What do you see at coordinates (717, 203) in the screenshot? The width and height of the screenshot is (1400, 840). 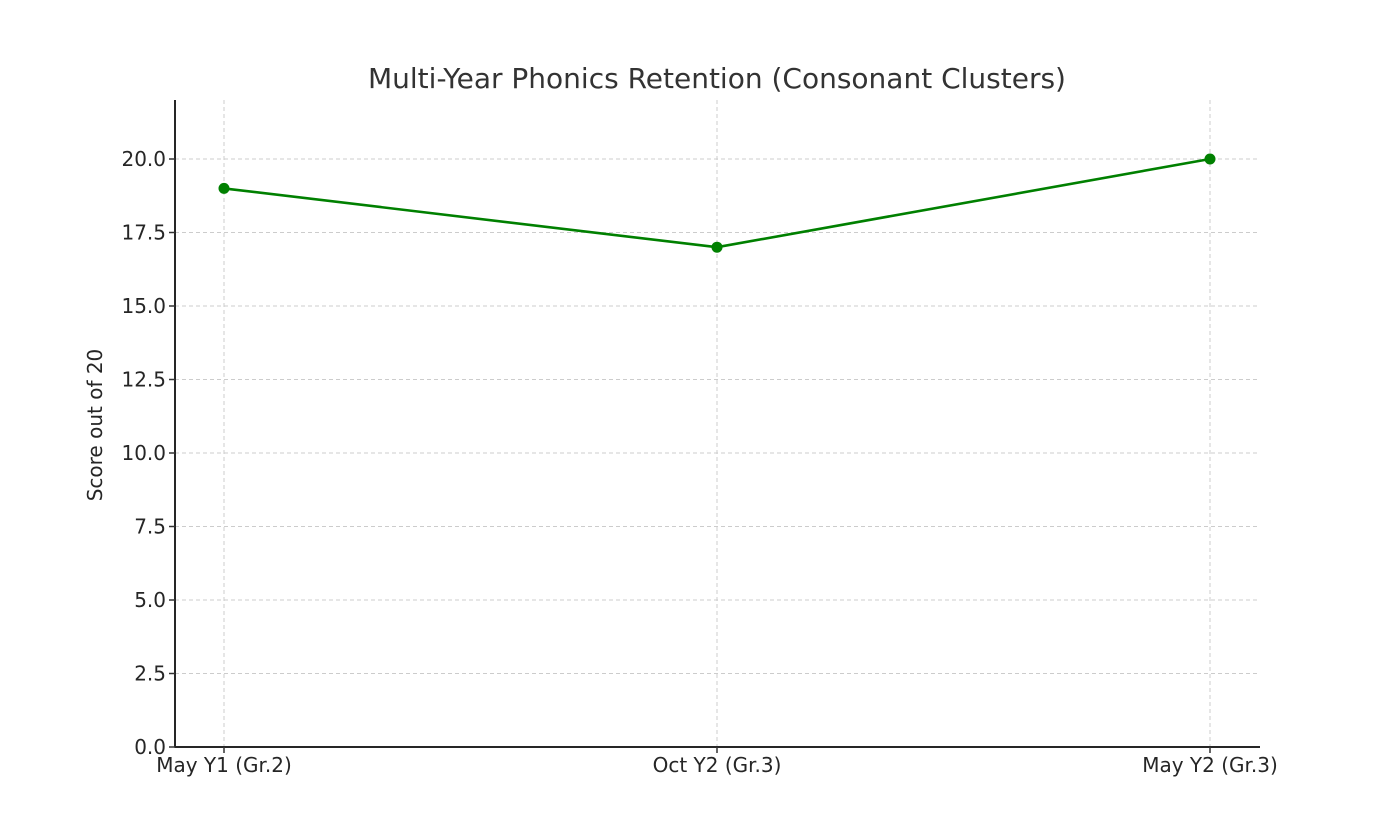 I see `data-series` at bounding box center [717, 203].